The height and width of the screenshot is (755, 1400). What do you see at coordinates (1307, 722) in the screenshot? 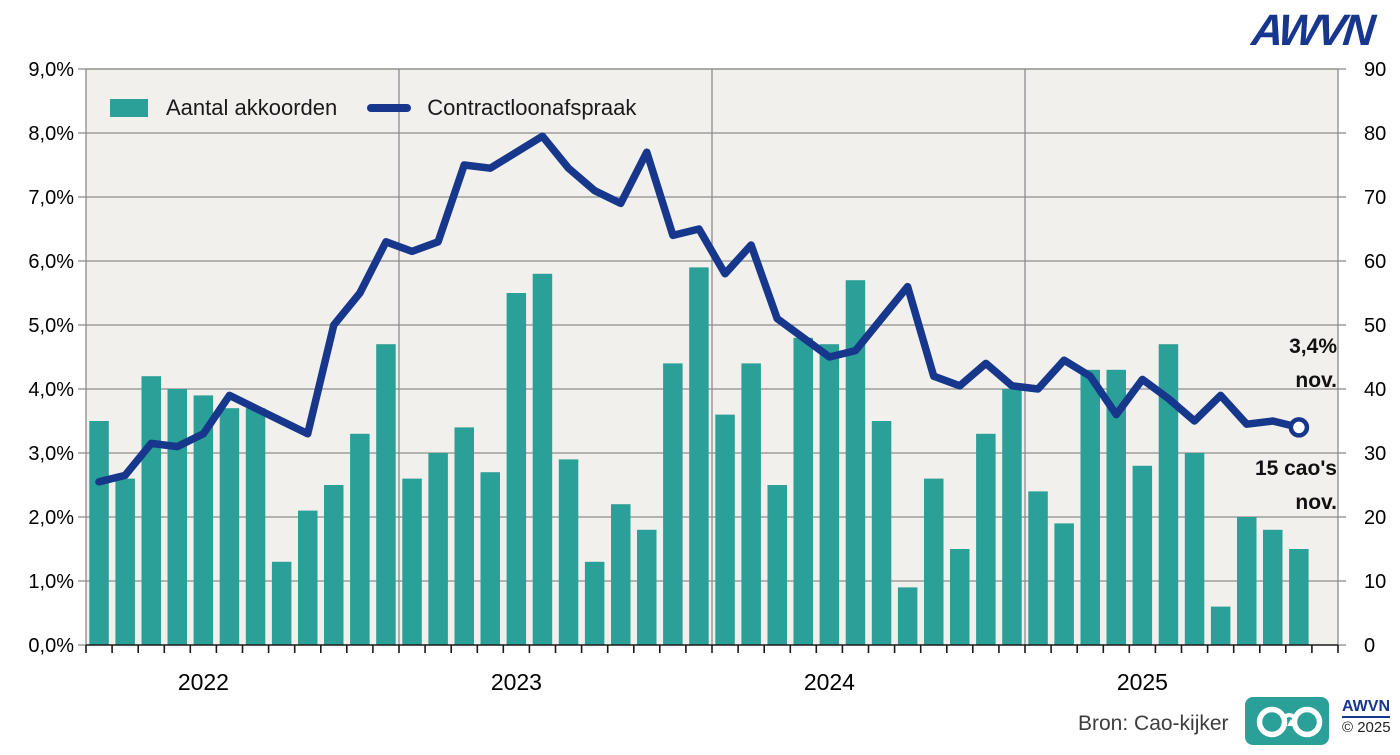
I see `glasses-right-lens-icon` at bounding box center [1307, 722].